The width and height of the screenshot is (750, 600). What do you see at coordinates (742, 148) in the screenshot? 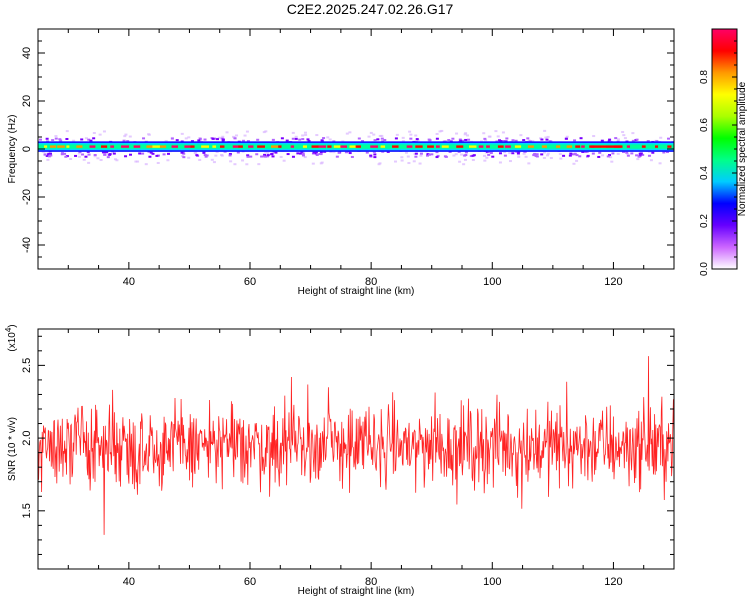
I see `colorbar-label: Normalized spectral amplitude` at bounding box center [742, 148].